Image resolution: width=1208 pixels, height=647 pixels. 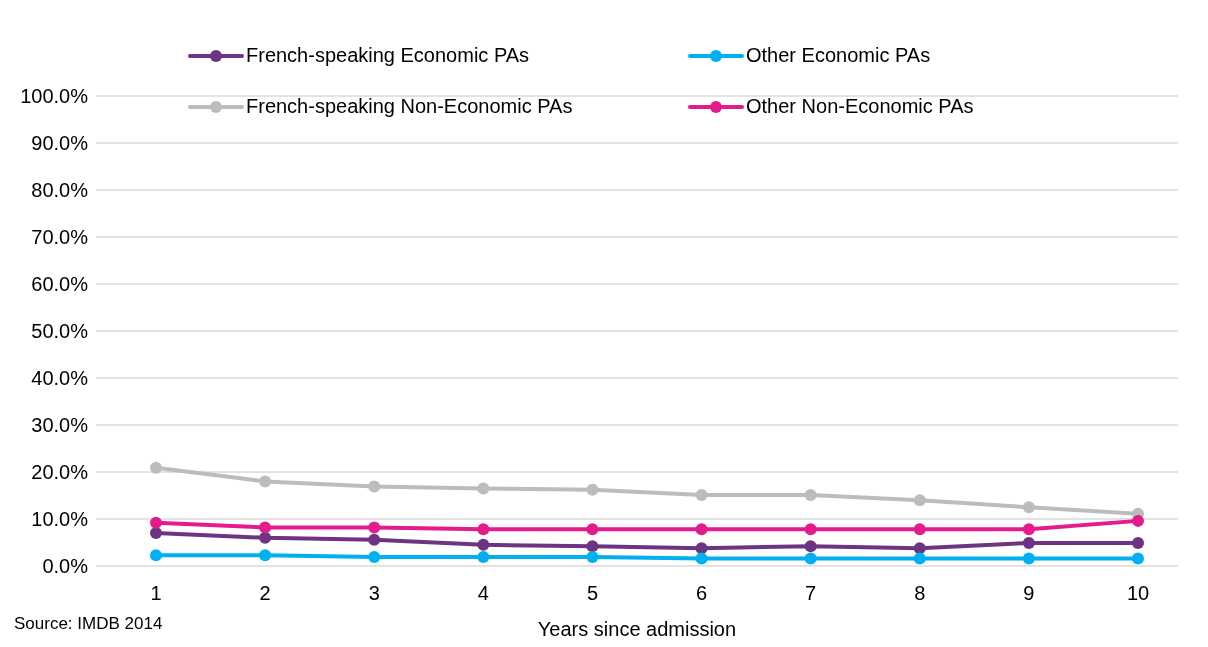 I want to click on x-tick-label: 7, so click(x=811, y=593).